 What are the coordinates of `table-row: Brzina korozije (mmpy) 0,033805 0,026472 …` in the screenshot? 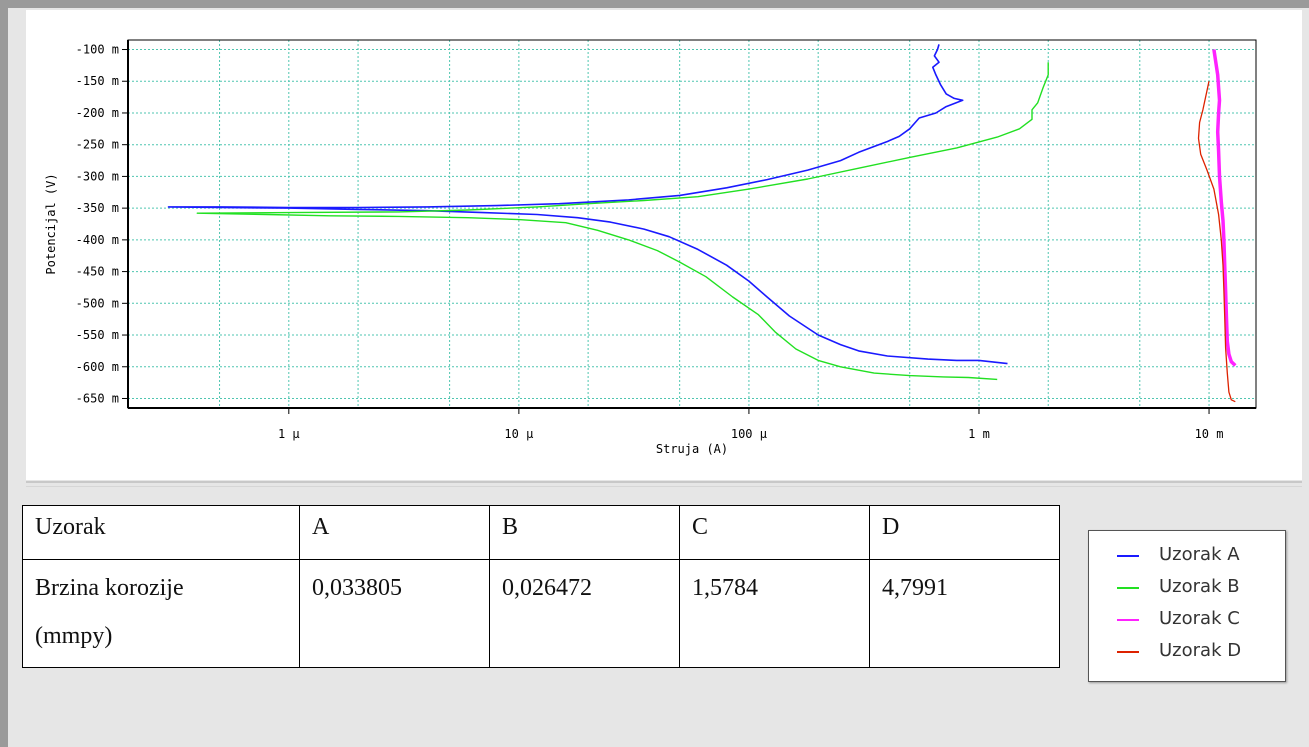 It's located at (541, 613).